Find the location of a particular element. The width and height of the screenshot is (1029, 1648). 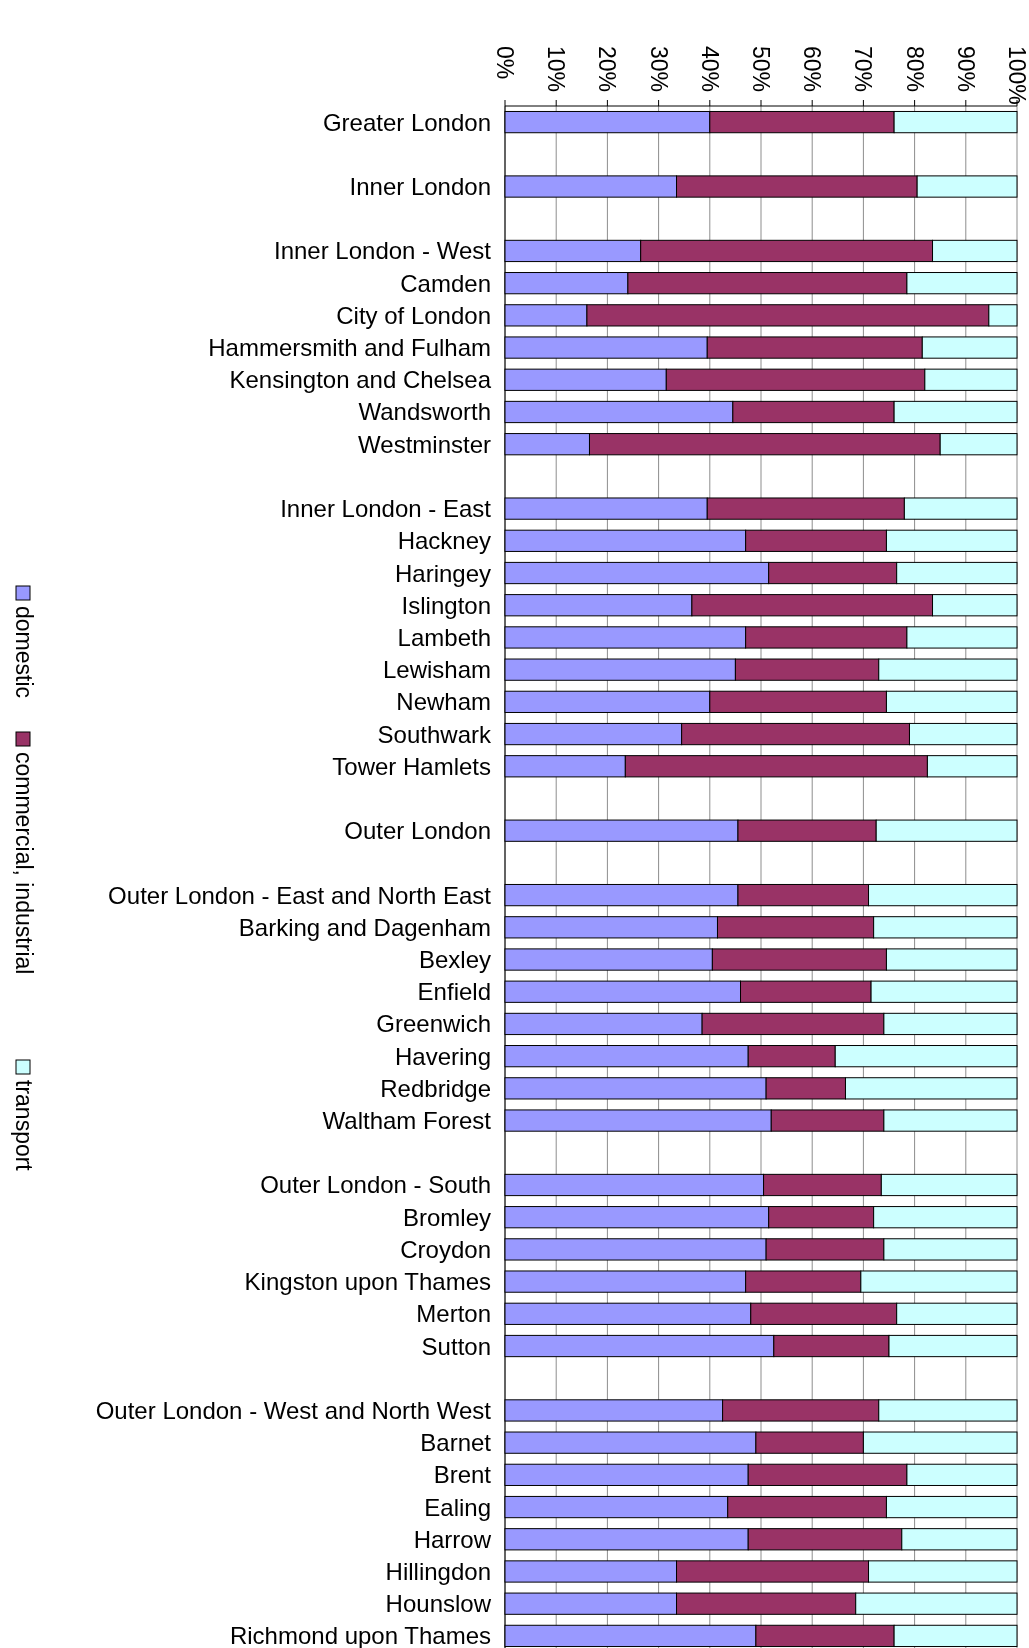

y-tick-label: Lambeth is located at coordinates (444, 637).